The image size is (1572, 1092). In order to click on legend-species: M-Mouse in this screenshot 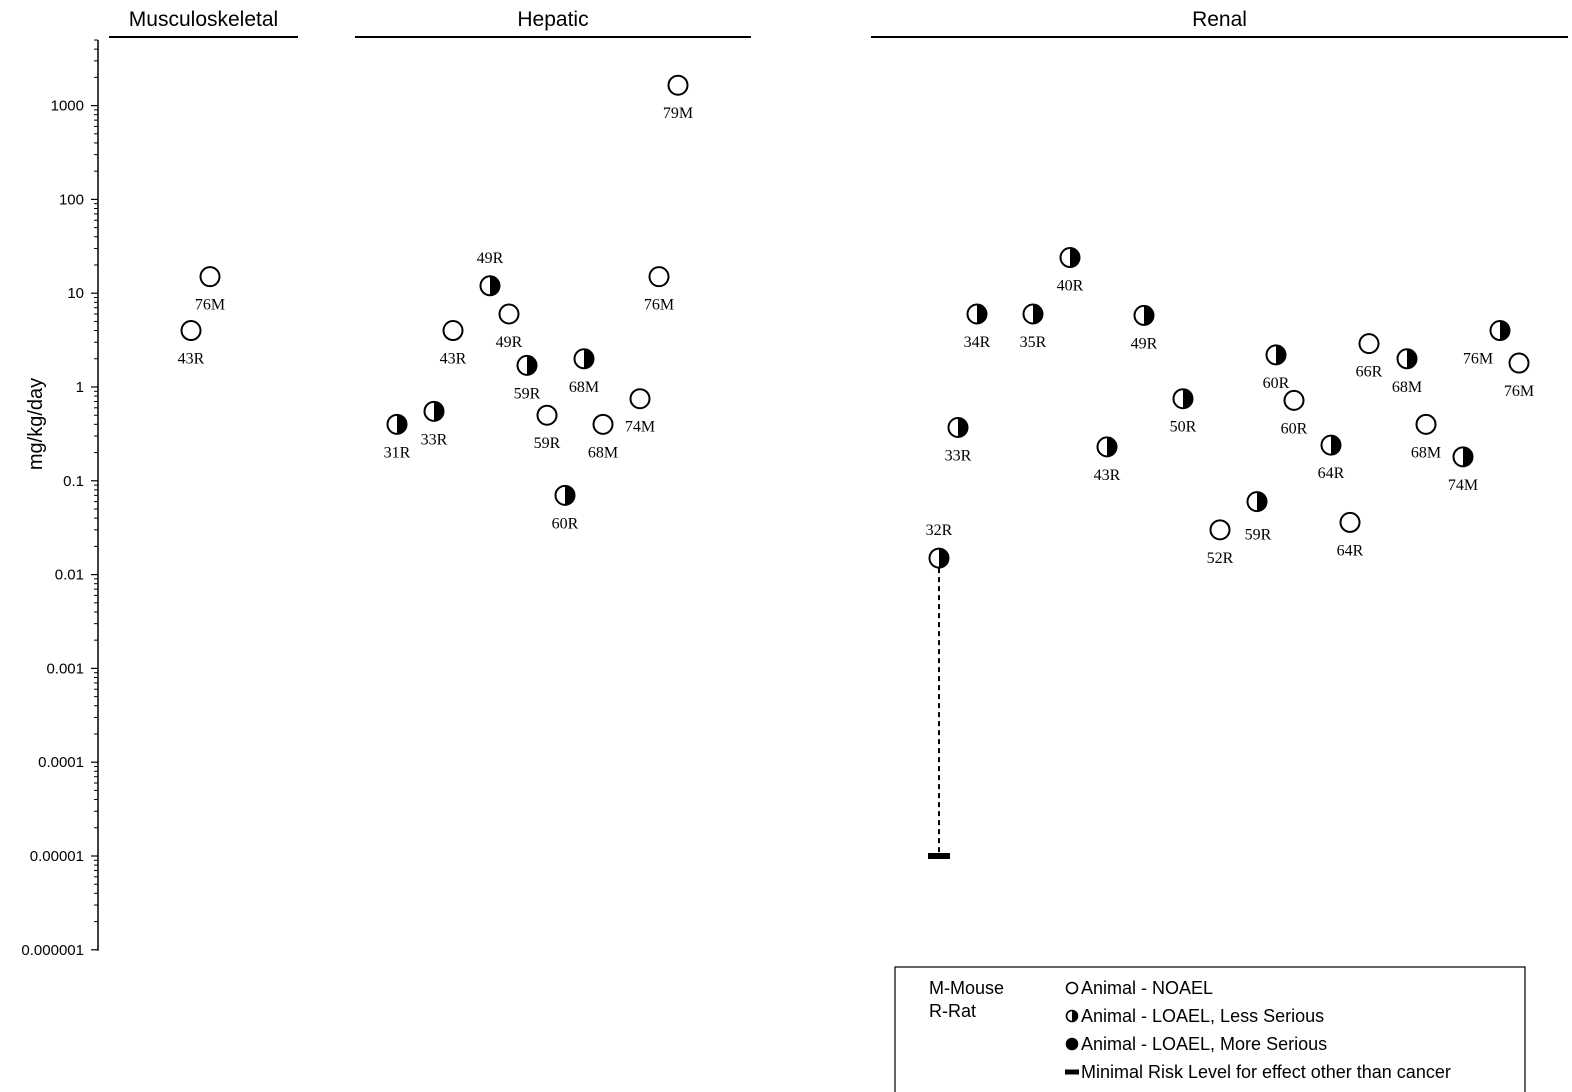, I will do `click(966, 988)`.